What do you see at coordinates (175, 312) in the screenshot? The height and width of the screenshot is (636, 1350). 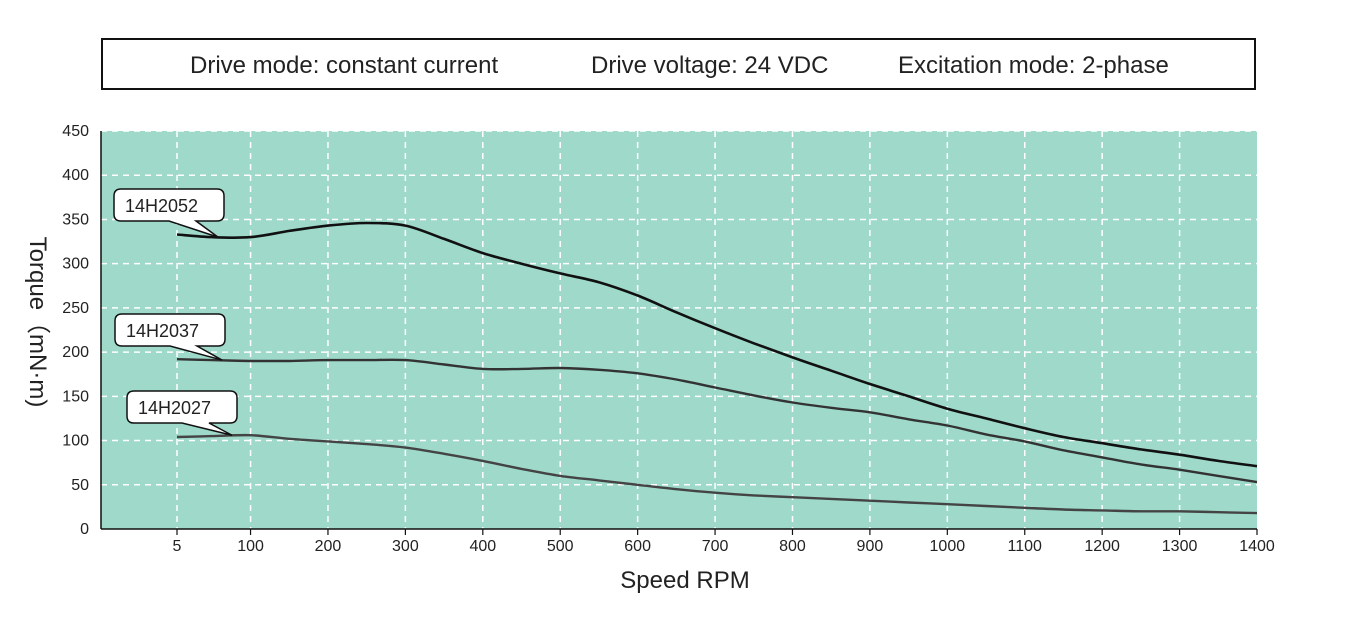 I see `series-callouts: 14H2052 14H2037 14H2027` at bounding box center [175, 312].